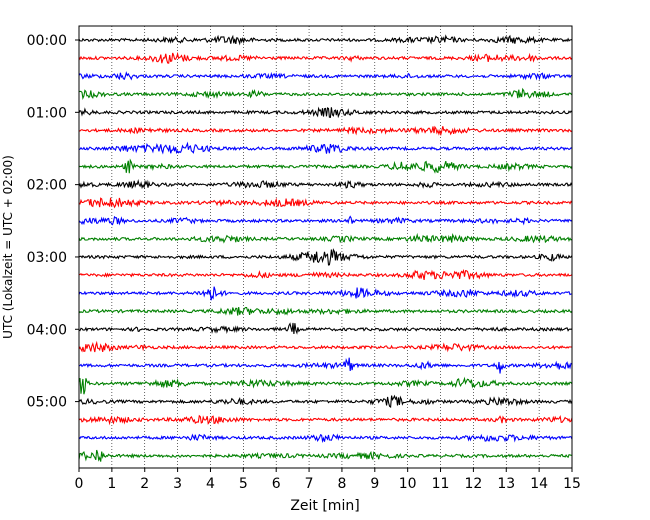  Describe the element at coordinates (539, 484) in the screenshot. I see `x-tick-label-14: 14` at that location.